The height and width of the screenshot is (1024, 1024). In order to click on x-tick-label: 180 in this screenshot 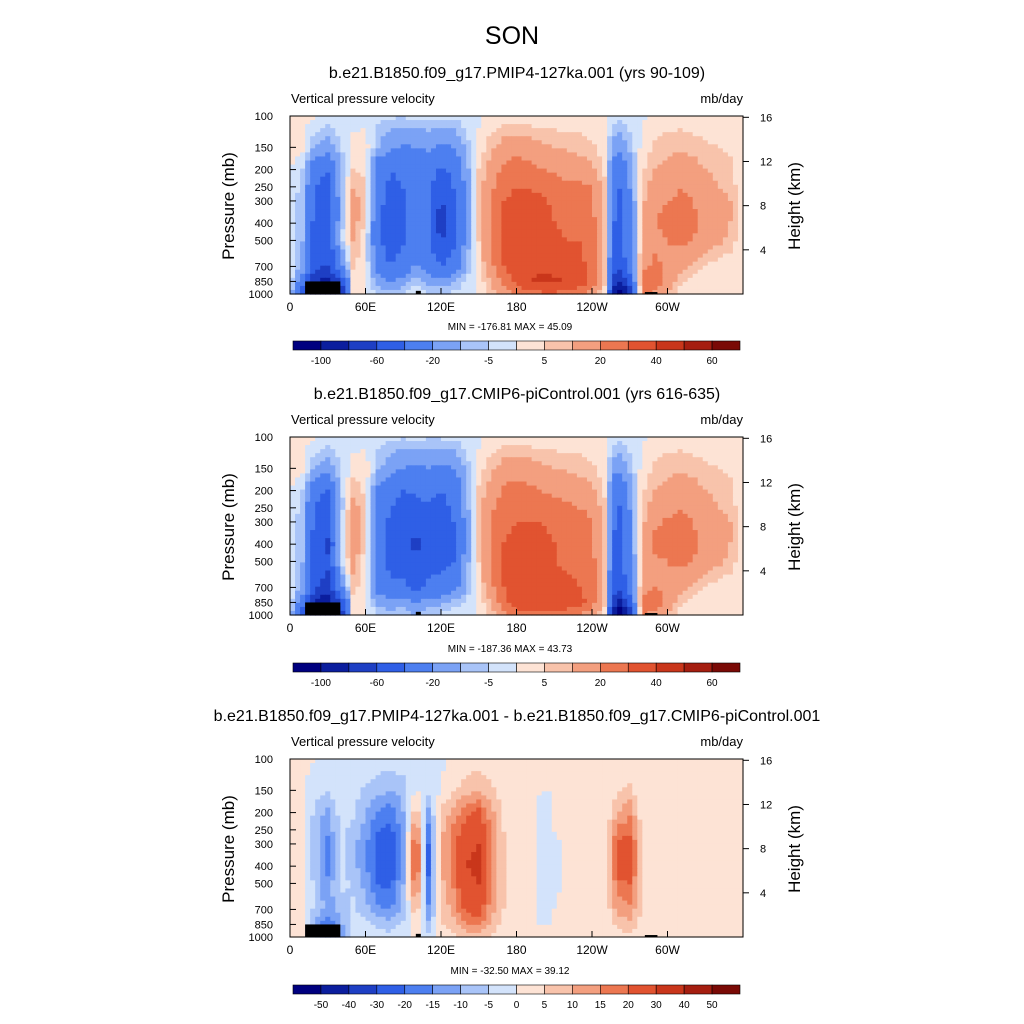, I will do `click(516, 307)`.